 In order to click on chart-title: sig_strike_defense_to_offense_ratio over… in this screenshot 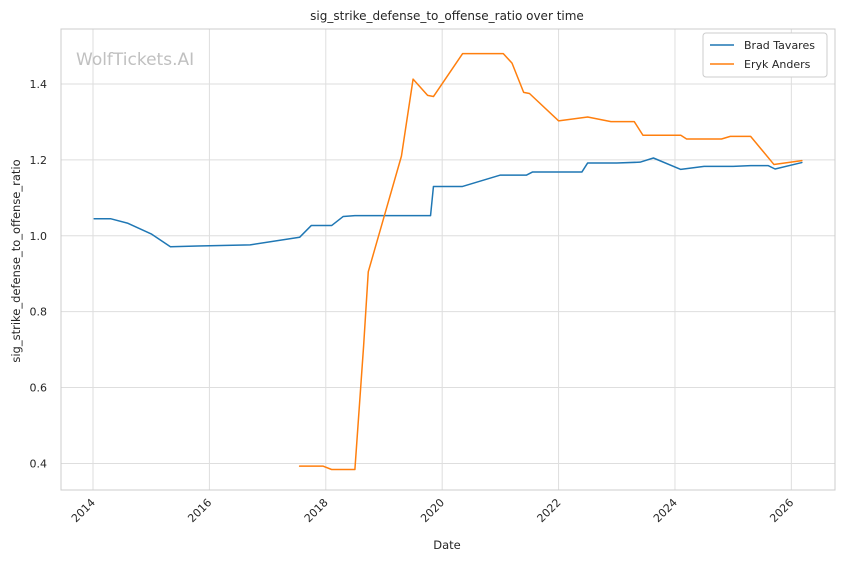, I will do `click(447, 16)`.